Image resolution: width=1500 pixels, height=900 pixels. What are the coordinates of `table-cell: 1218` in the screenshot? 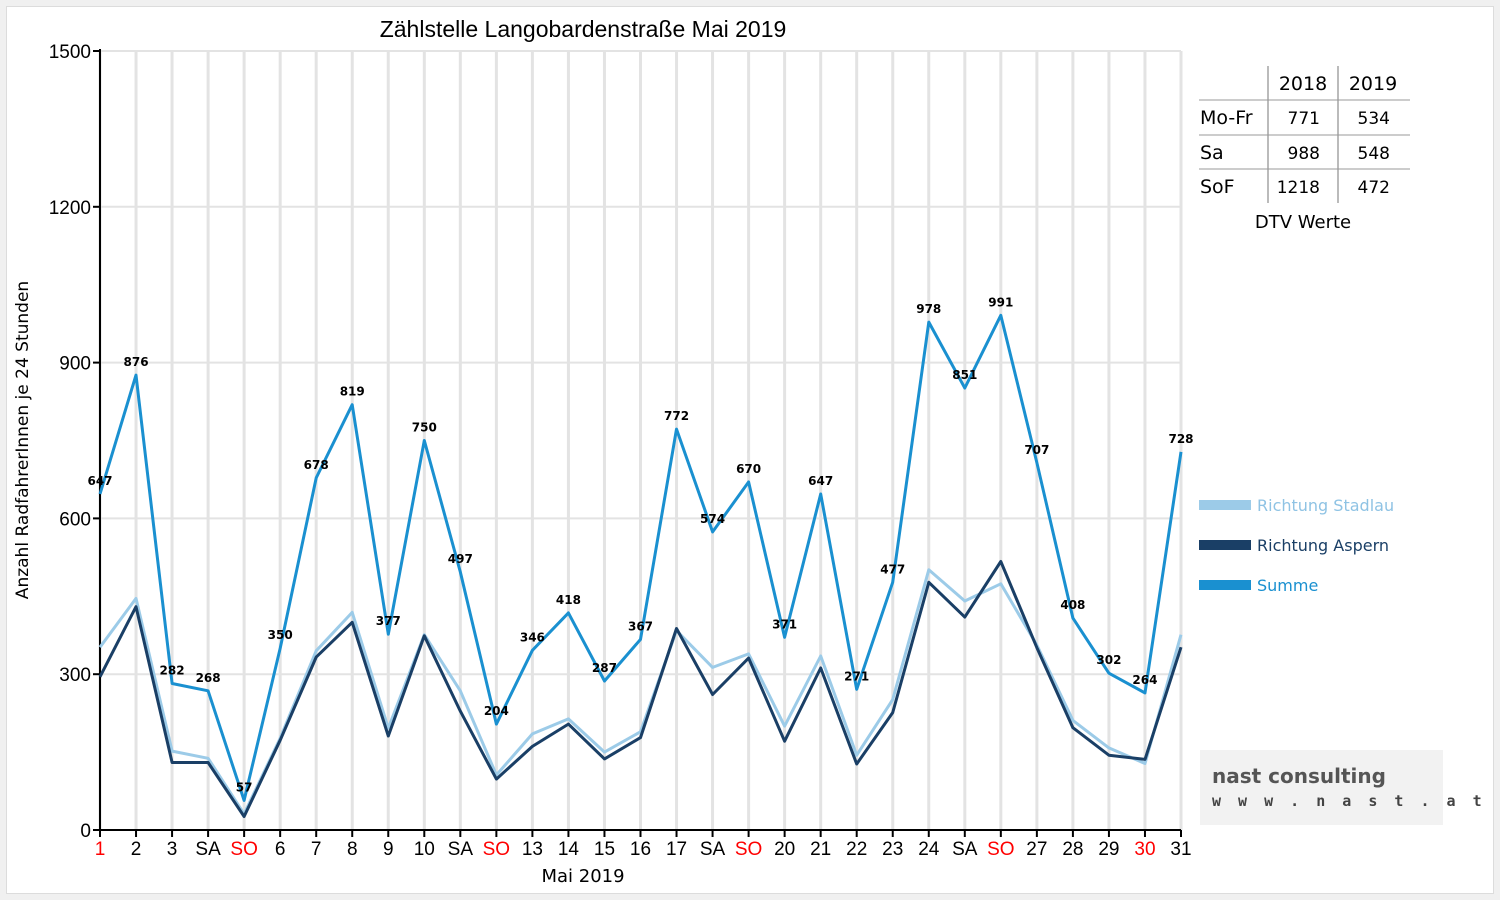 It's located at (1298, 188).